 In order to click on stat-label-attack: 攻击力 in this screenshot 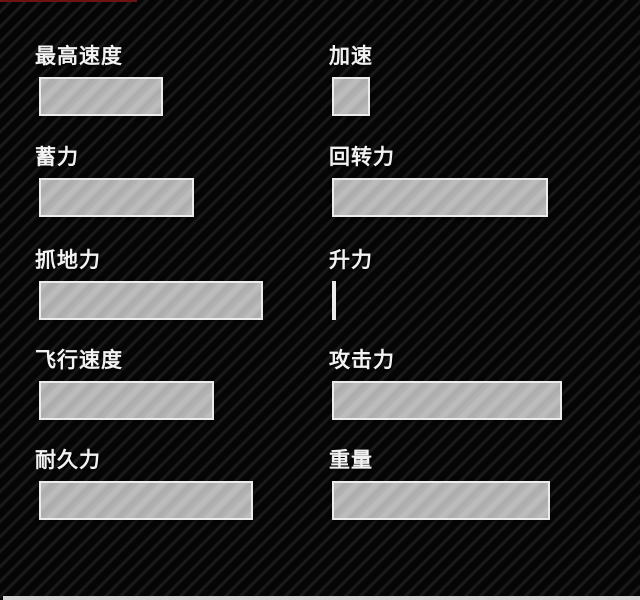, I will do `click(362, 360)`.